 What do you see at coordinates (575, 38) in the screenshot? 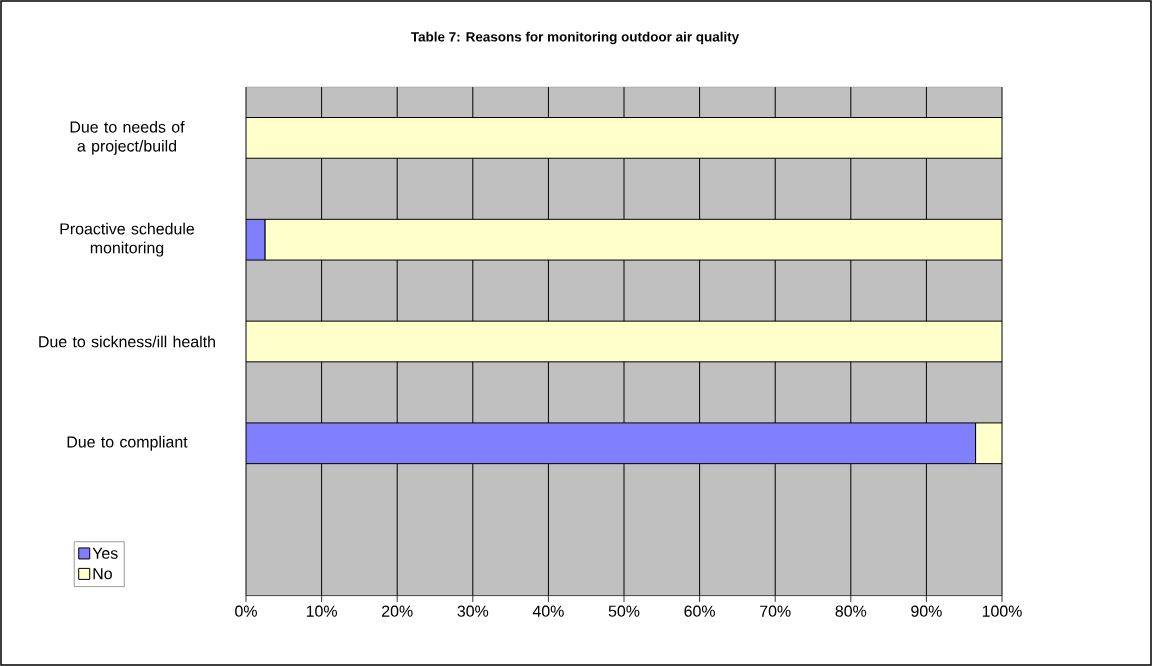
I see `chart-title: Table 7: Reasons for monitoring outdoor air quality` at bounding box center [575, 38].